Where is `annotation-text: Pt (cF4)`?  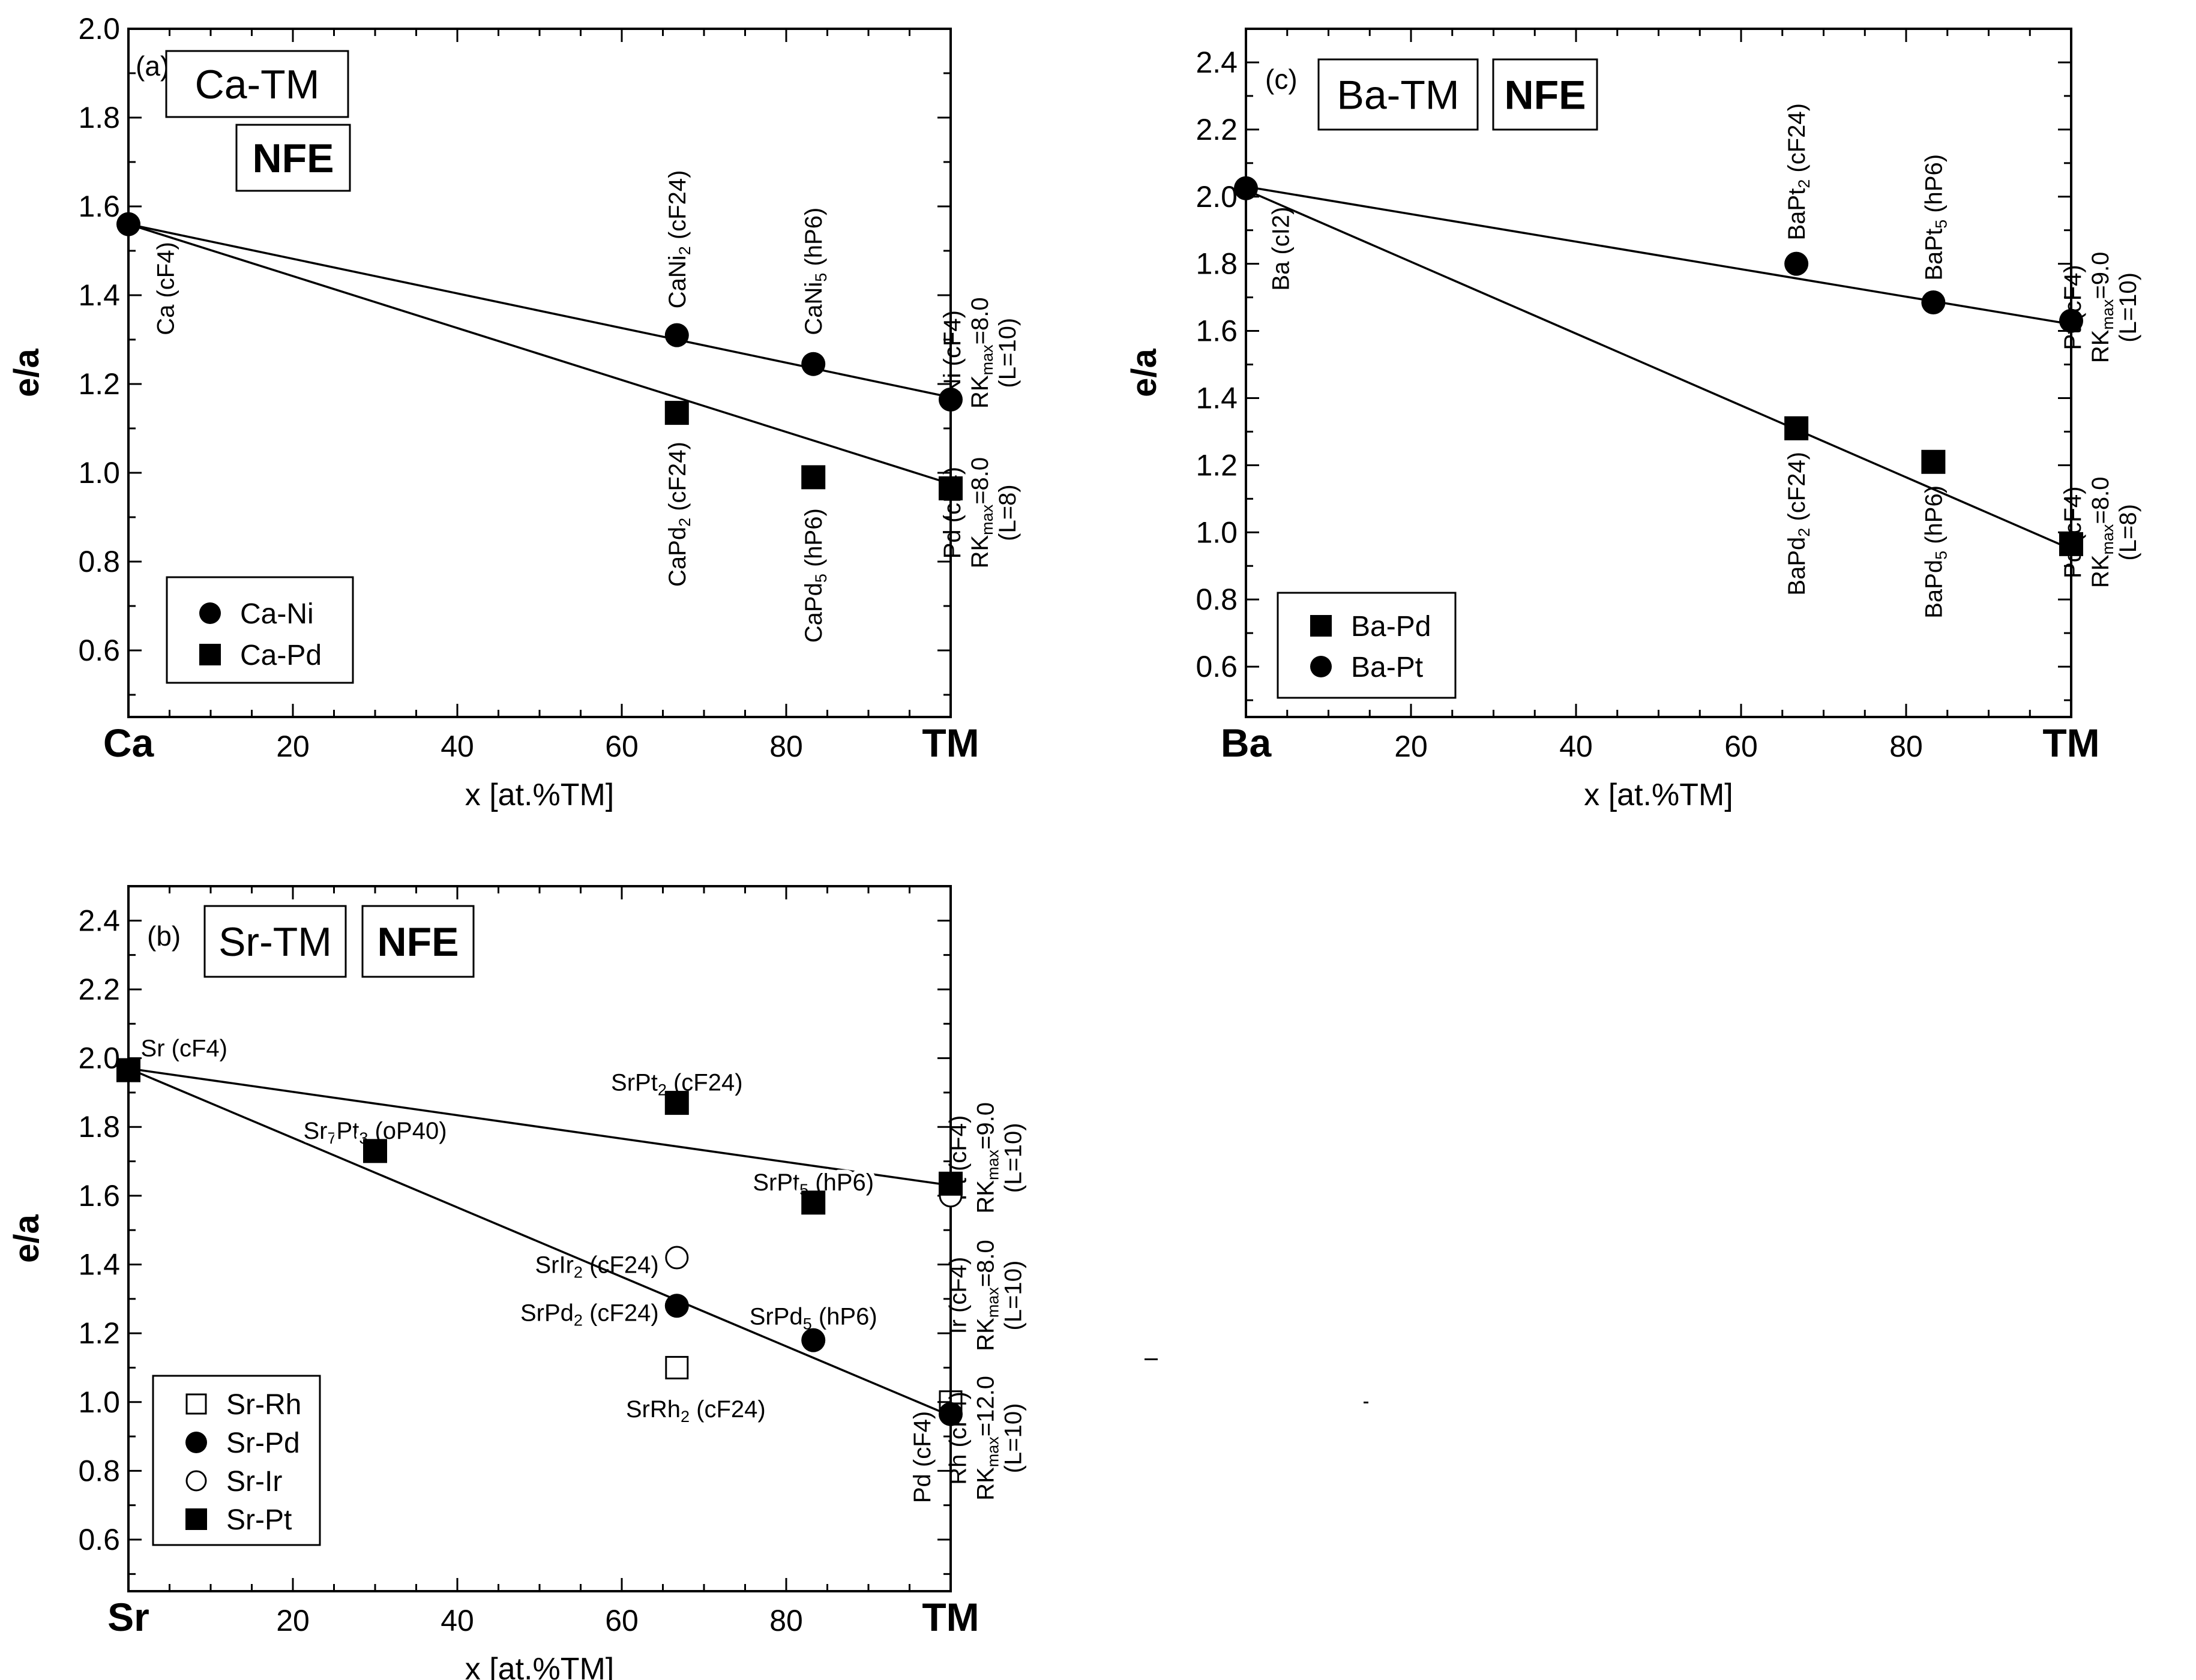
annotation-text: Pt (cF4) is located at coordinates (2073, 307).